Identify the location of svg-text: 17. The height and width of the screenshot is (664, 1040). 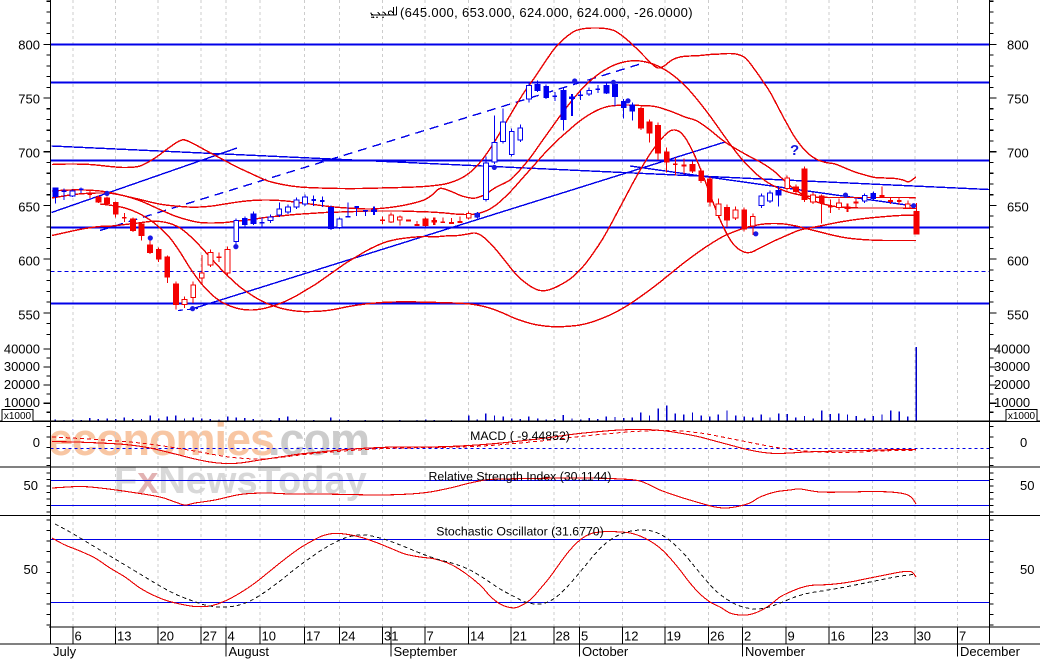
(313, 636).